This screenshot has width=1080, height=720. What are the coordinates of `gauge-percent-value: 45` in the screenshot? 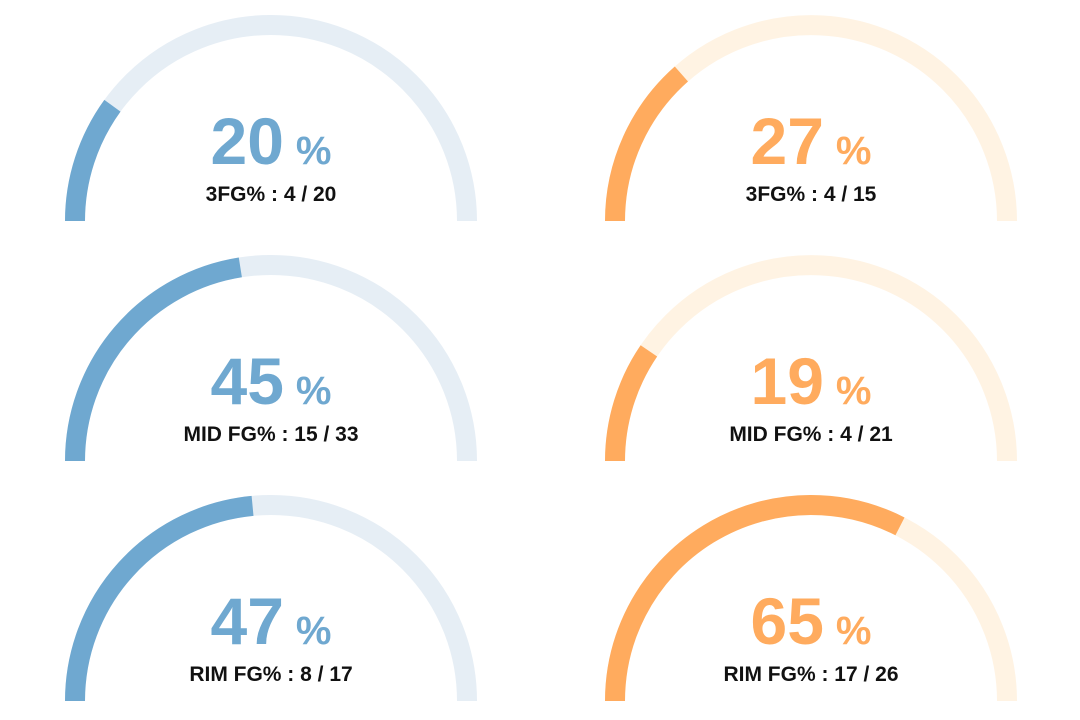 It's located at (247, 381).